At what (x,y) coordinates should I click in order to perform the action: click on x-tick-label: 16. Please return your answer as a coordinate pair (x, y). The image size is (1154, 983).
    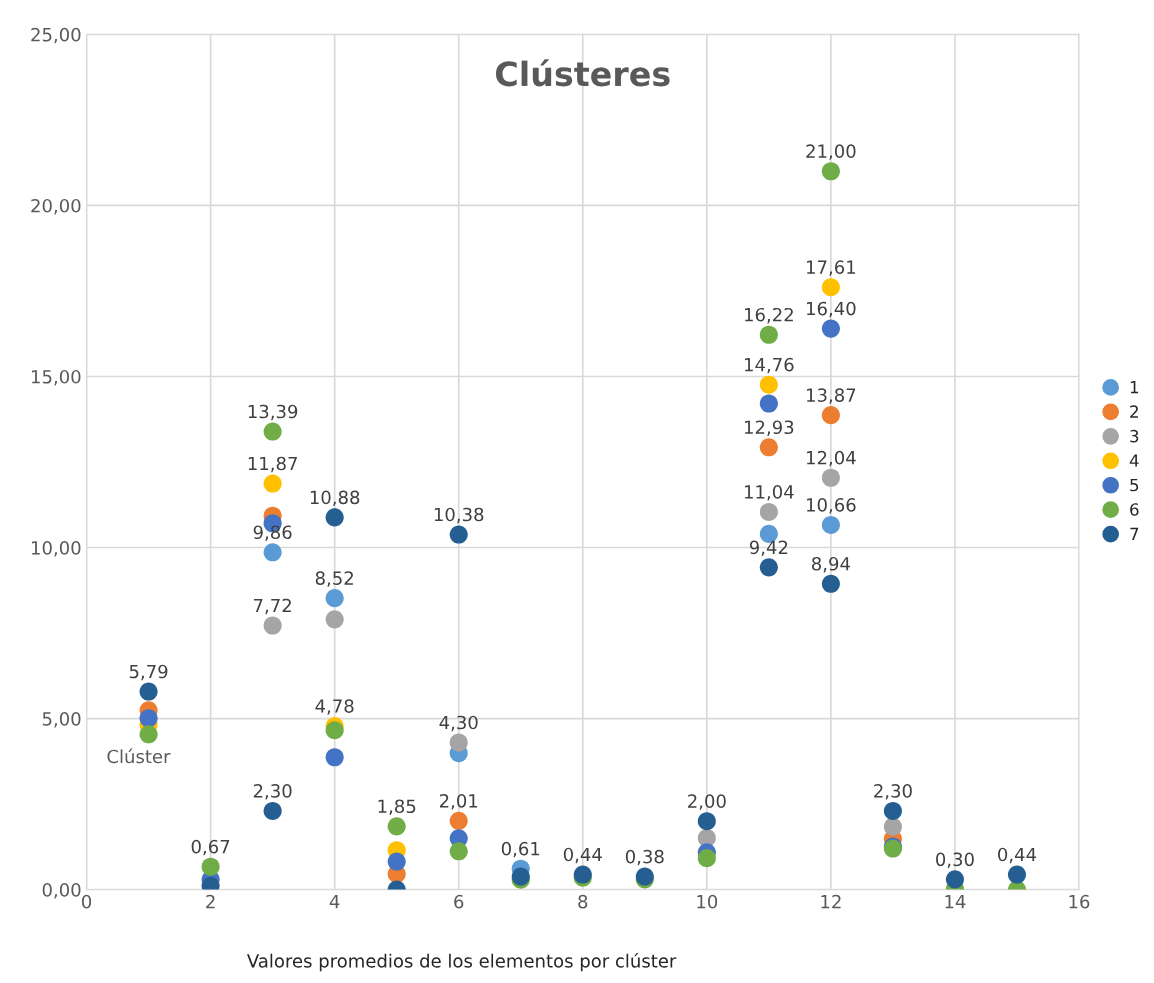
    Looking at the image, I should click on (1079, 901).